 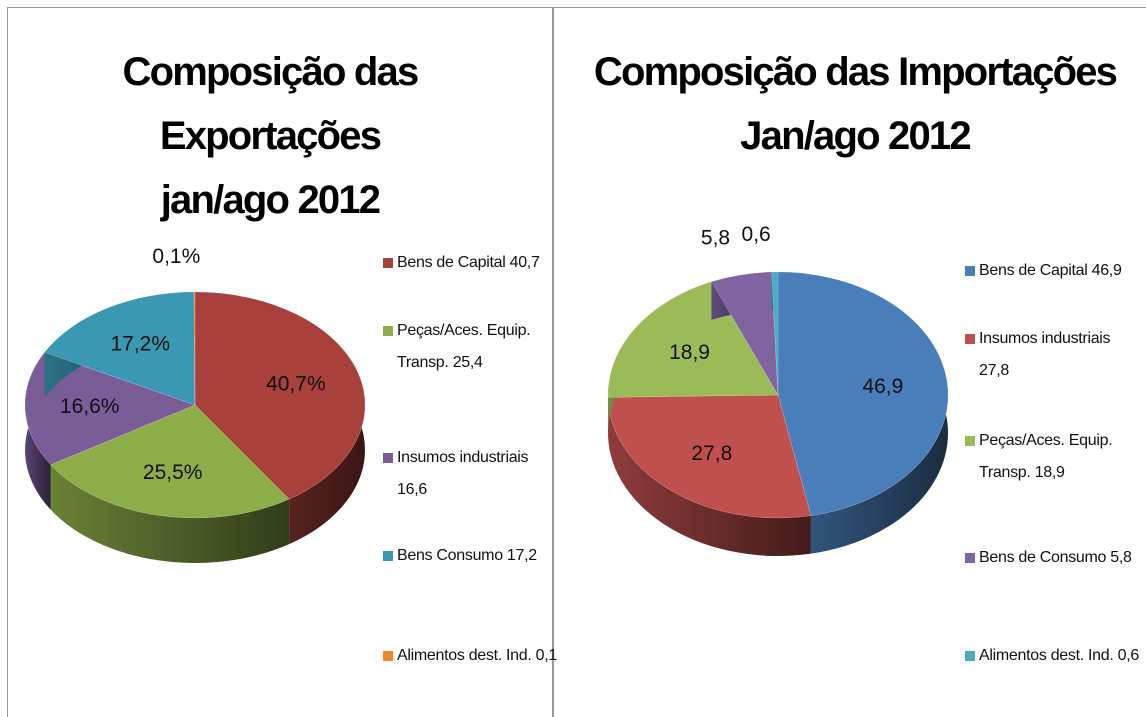 I want to click on chart-title: Composição das Exportações jan/ago 2012, so click(x=271, y=136).